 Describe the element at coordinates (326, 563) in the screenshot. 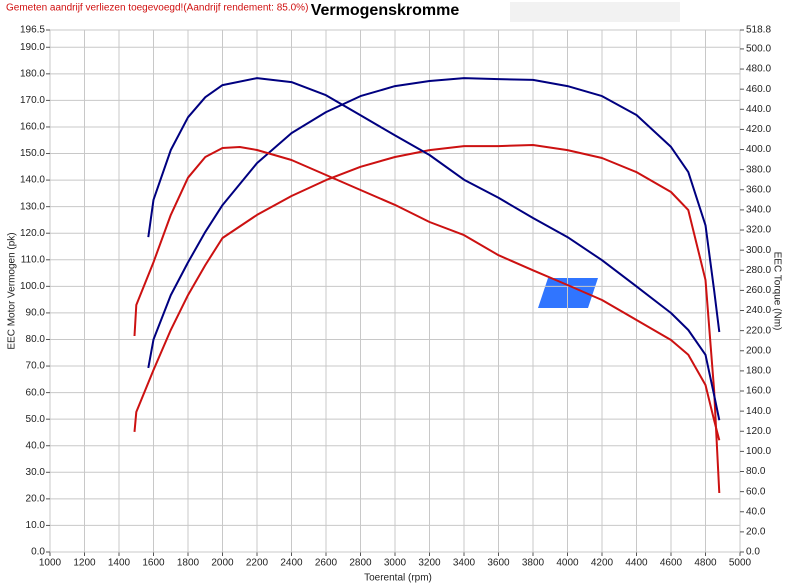

I see `x-tick-label: 2600` at that location.